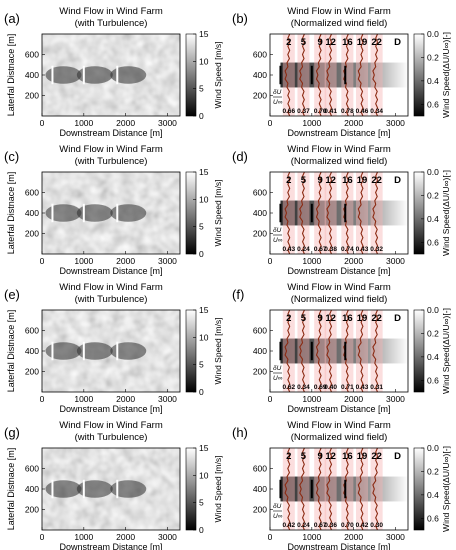 The image size is (456, 550). Describe the element at coordinates (330, 42) in the screenshot. I see `distance-label: 12` at that location.